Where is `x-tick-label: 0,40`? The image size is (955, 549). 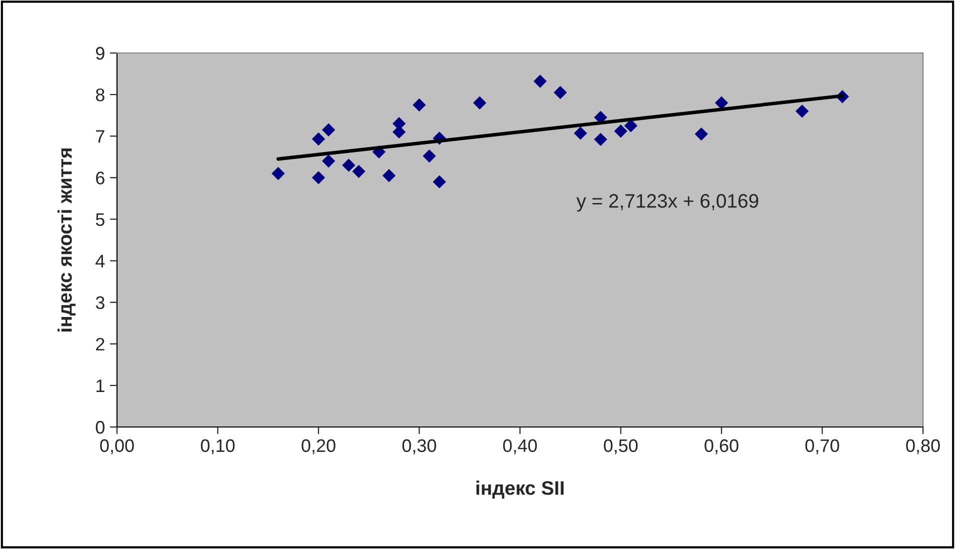 x-tick-label: 0,40 is located at coordinates (520, 446).